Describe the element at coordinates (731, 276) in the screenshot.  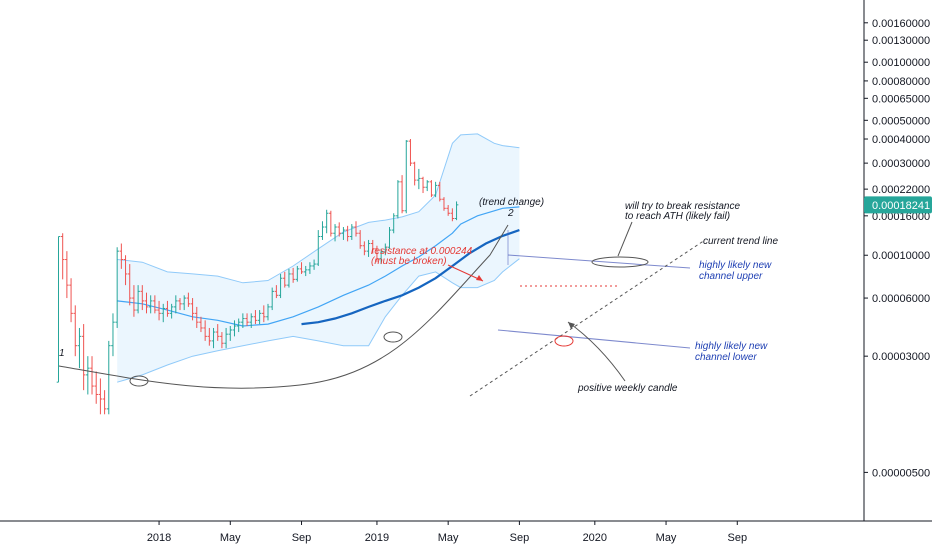
I see `channel-upper-label-line2: channel upper` at that location.